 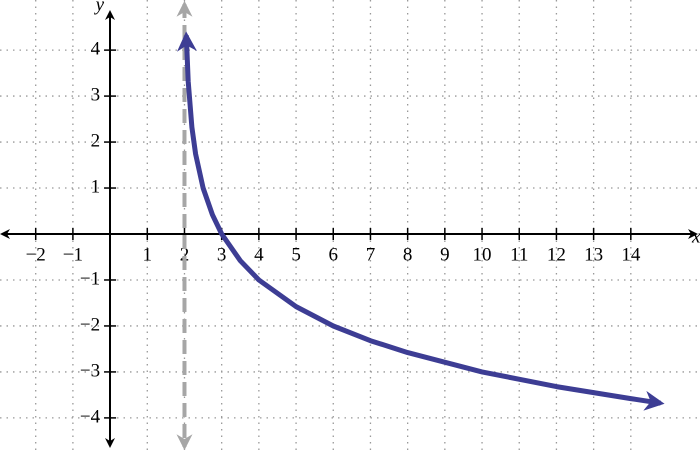 What do you see at coordinates (148, 254) in the screenshot?
I see `x-tick-label: 1` at bounding box center [148, 254].